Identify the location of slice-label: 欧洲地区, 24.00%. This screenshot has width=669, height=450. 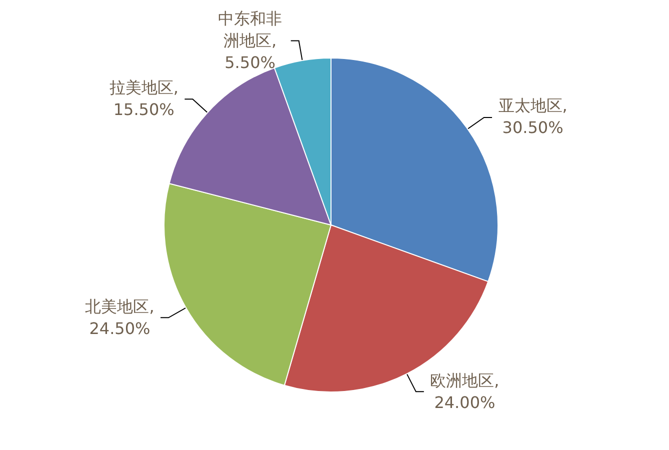
(464, 392).